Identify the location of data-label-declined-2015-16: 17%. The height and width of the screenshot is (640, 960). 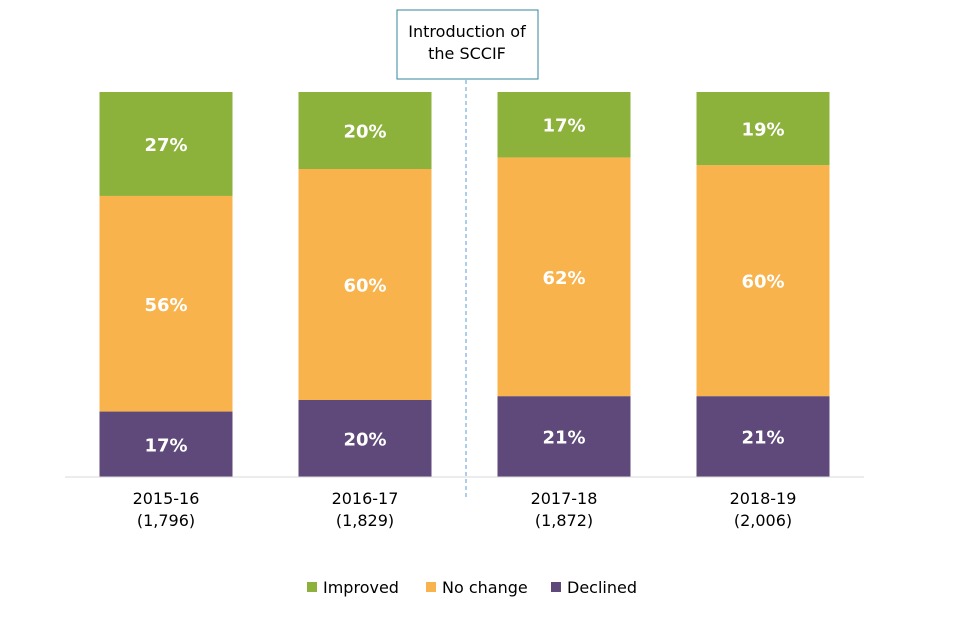
(165, 445).